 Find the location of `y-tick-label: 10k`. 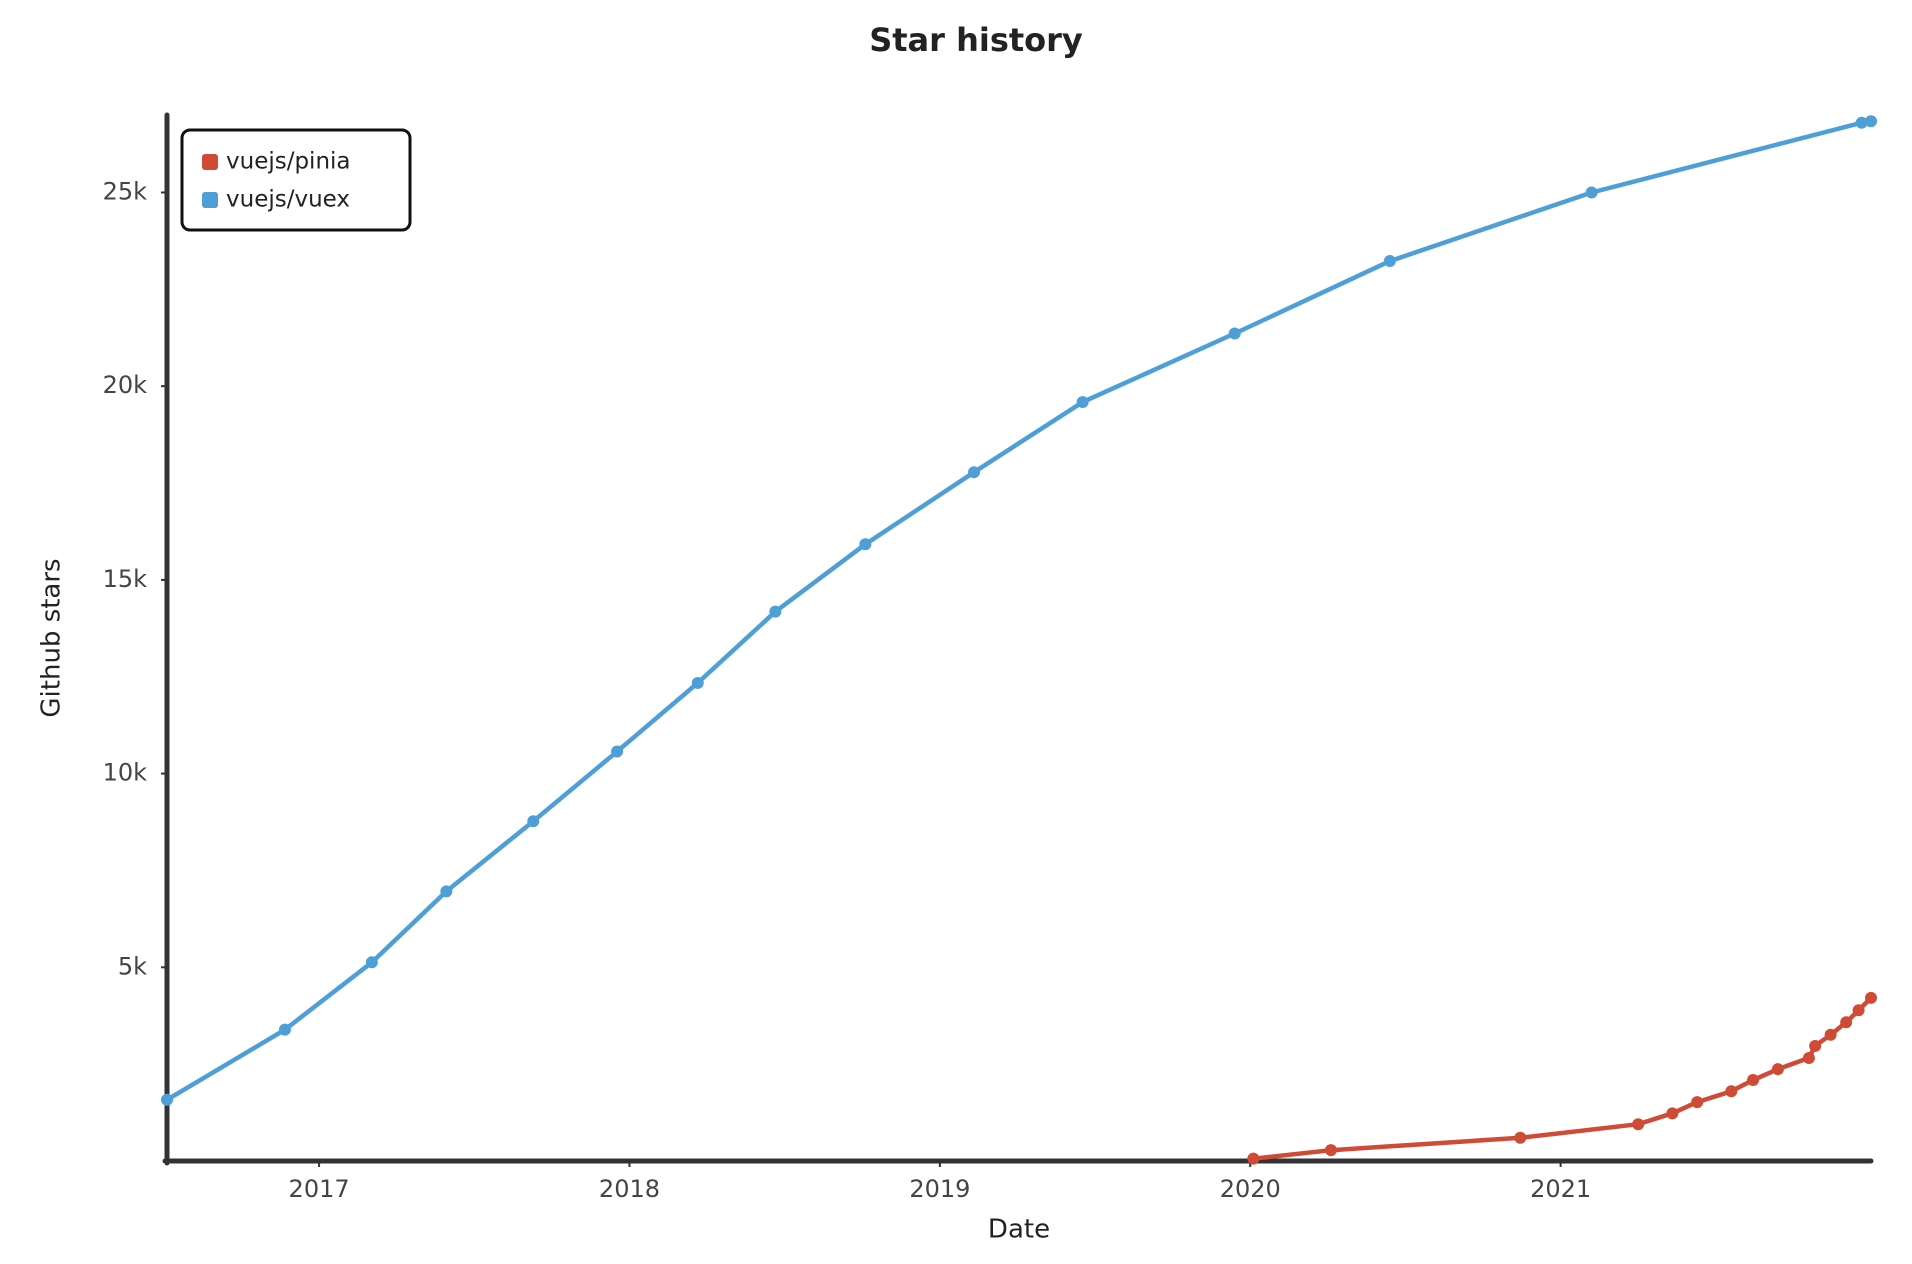

y-tick-label: 10k is located at coordinates (125, 773).